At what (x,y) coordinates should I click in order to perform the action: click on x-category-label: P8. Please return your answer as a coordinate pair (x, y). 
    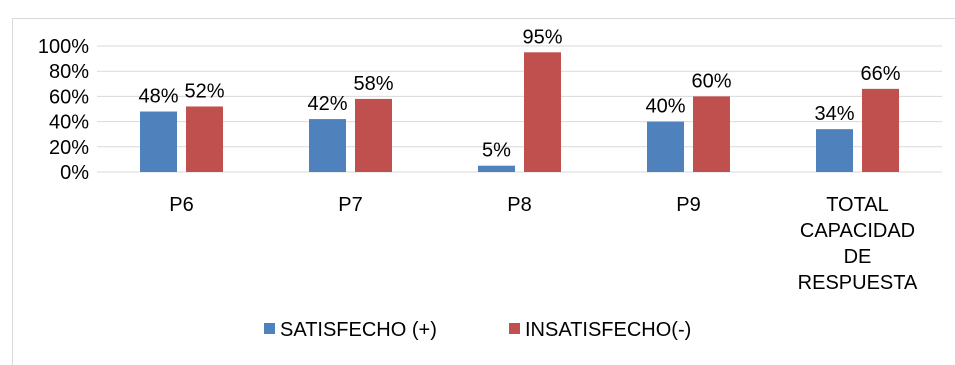
    Looking at the image, I should click on (519, 205).